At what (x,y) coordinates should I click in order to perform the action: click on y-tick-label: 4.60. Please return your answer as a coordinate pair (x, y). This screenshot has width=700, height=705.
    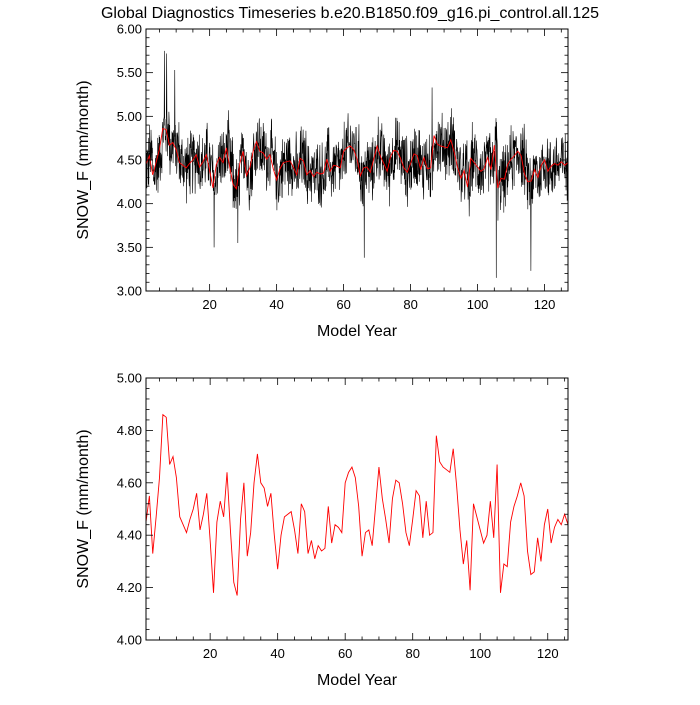
    Looking at the image, I should click on (129, 482).